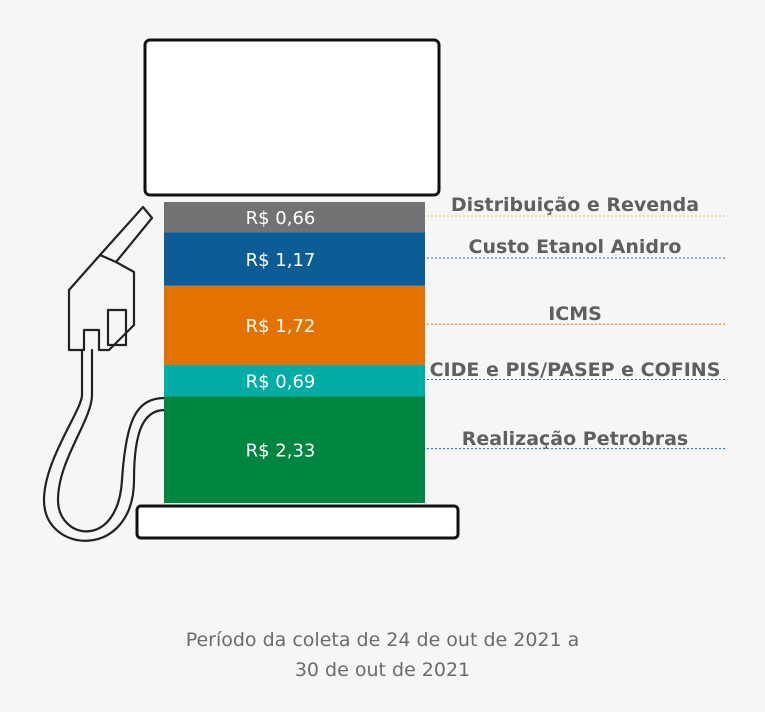 This screenshot has height=712, width=765. Describe the element at coordinates (281, 218) in the screenshot. I see `value-label-distribuicao-e-revenda: R$ 0,66` at that location.